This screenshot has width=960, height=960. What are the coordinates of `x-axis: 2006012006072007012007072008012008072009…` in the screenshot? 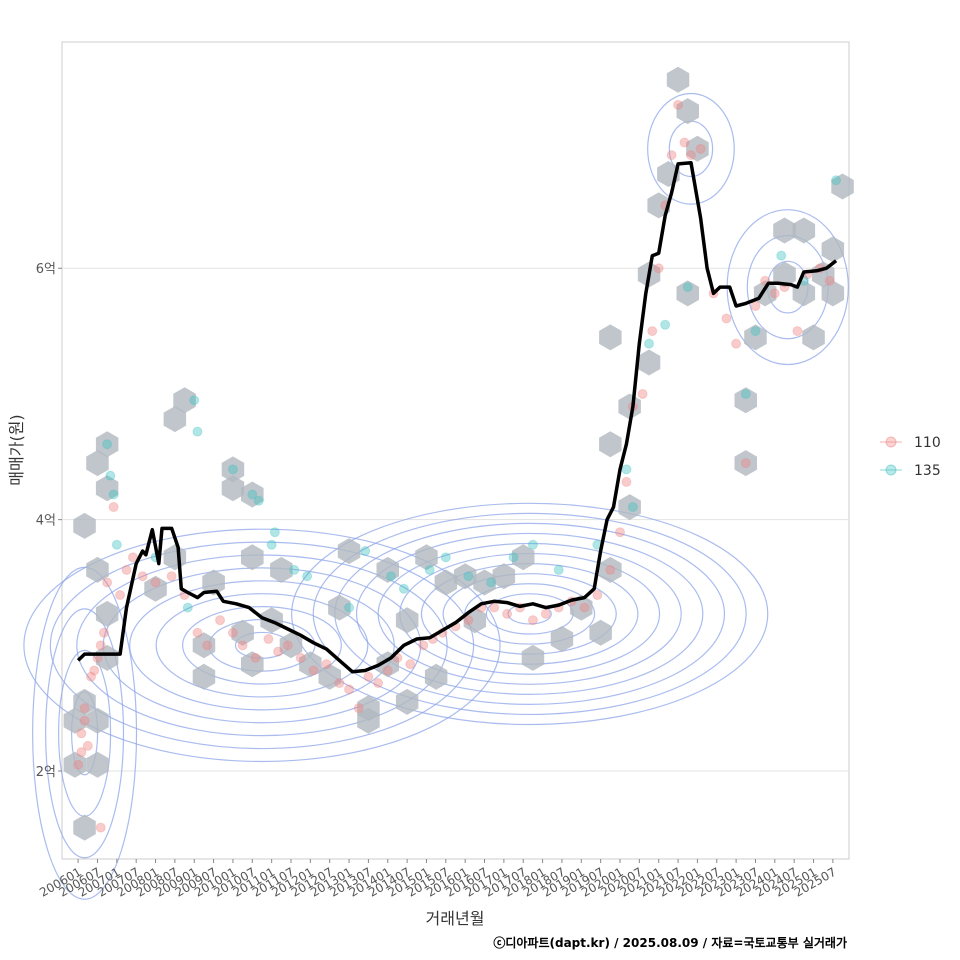 It's located at (438, 879).